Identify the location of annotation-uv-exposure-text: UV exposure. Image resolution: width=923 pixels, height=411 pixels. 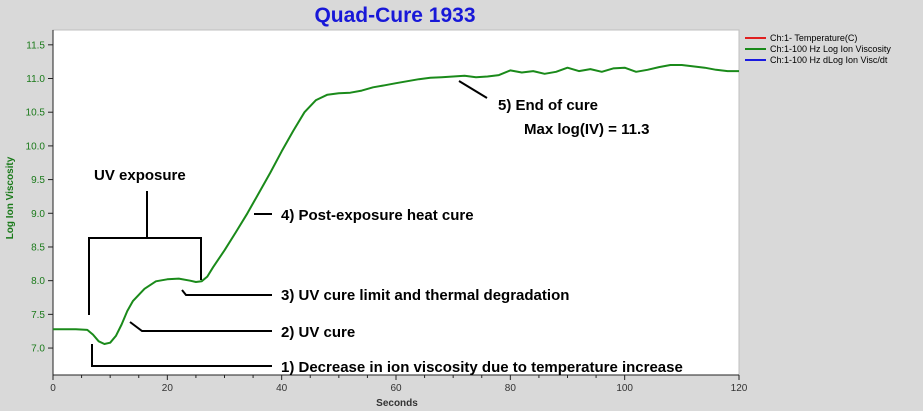
(140, 175).